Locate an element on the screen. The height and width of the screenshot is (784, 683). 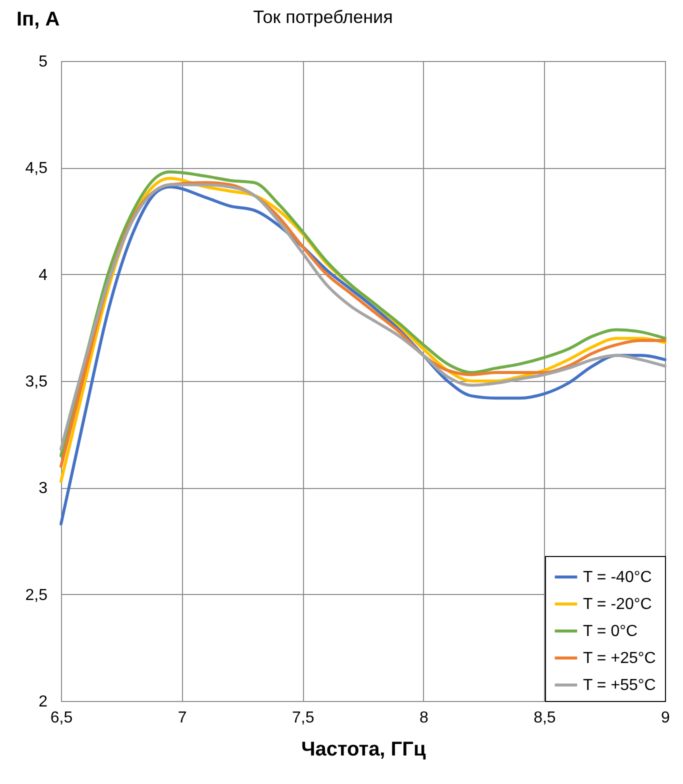
legend-label: T = -20°C is located at coordinates (617, 604).